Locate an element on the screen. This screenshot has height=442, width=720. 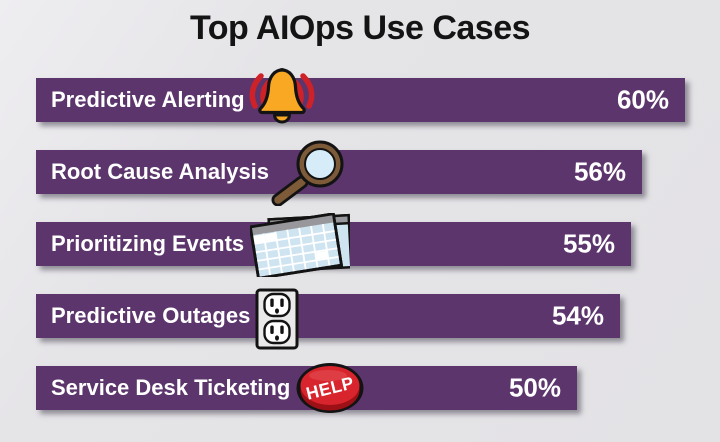
bar-label: Predictive Alerting is located at coordinates (148, 99).